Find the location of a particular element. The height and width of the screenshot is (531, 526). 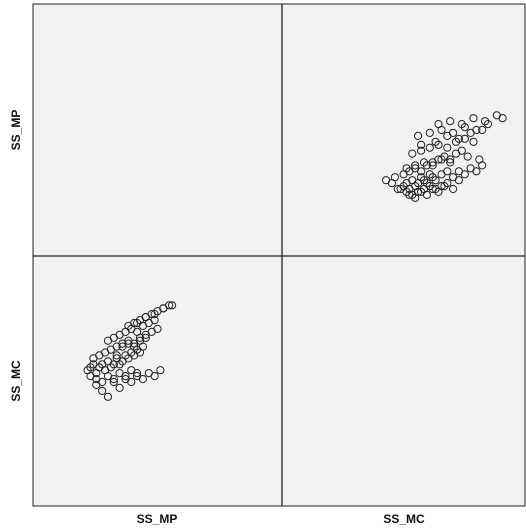

scatter-panel-ssmp-vs-ssmc is located at coordinates (444, 156).